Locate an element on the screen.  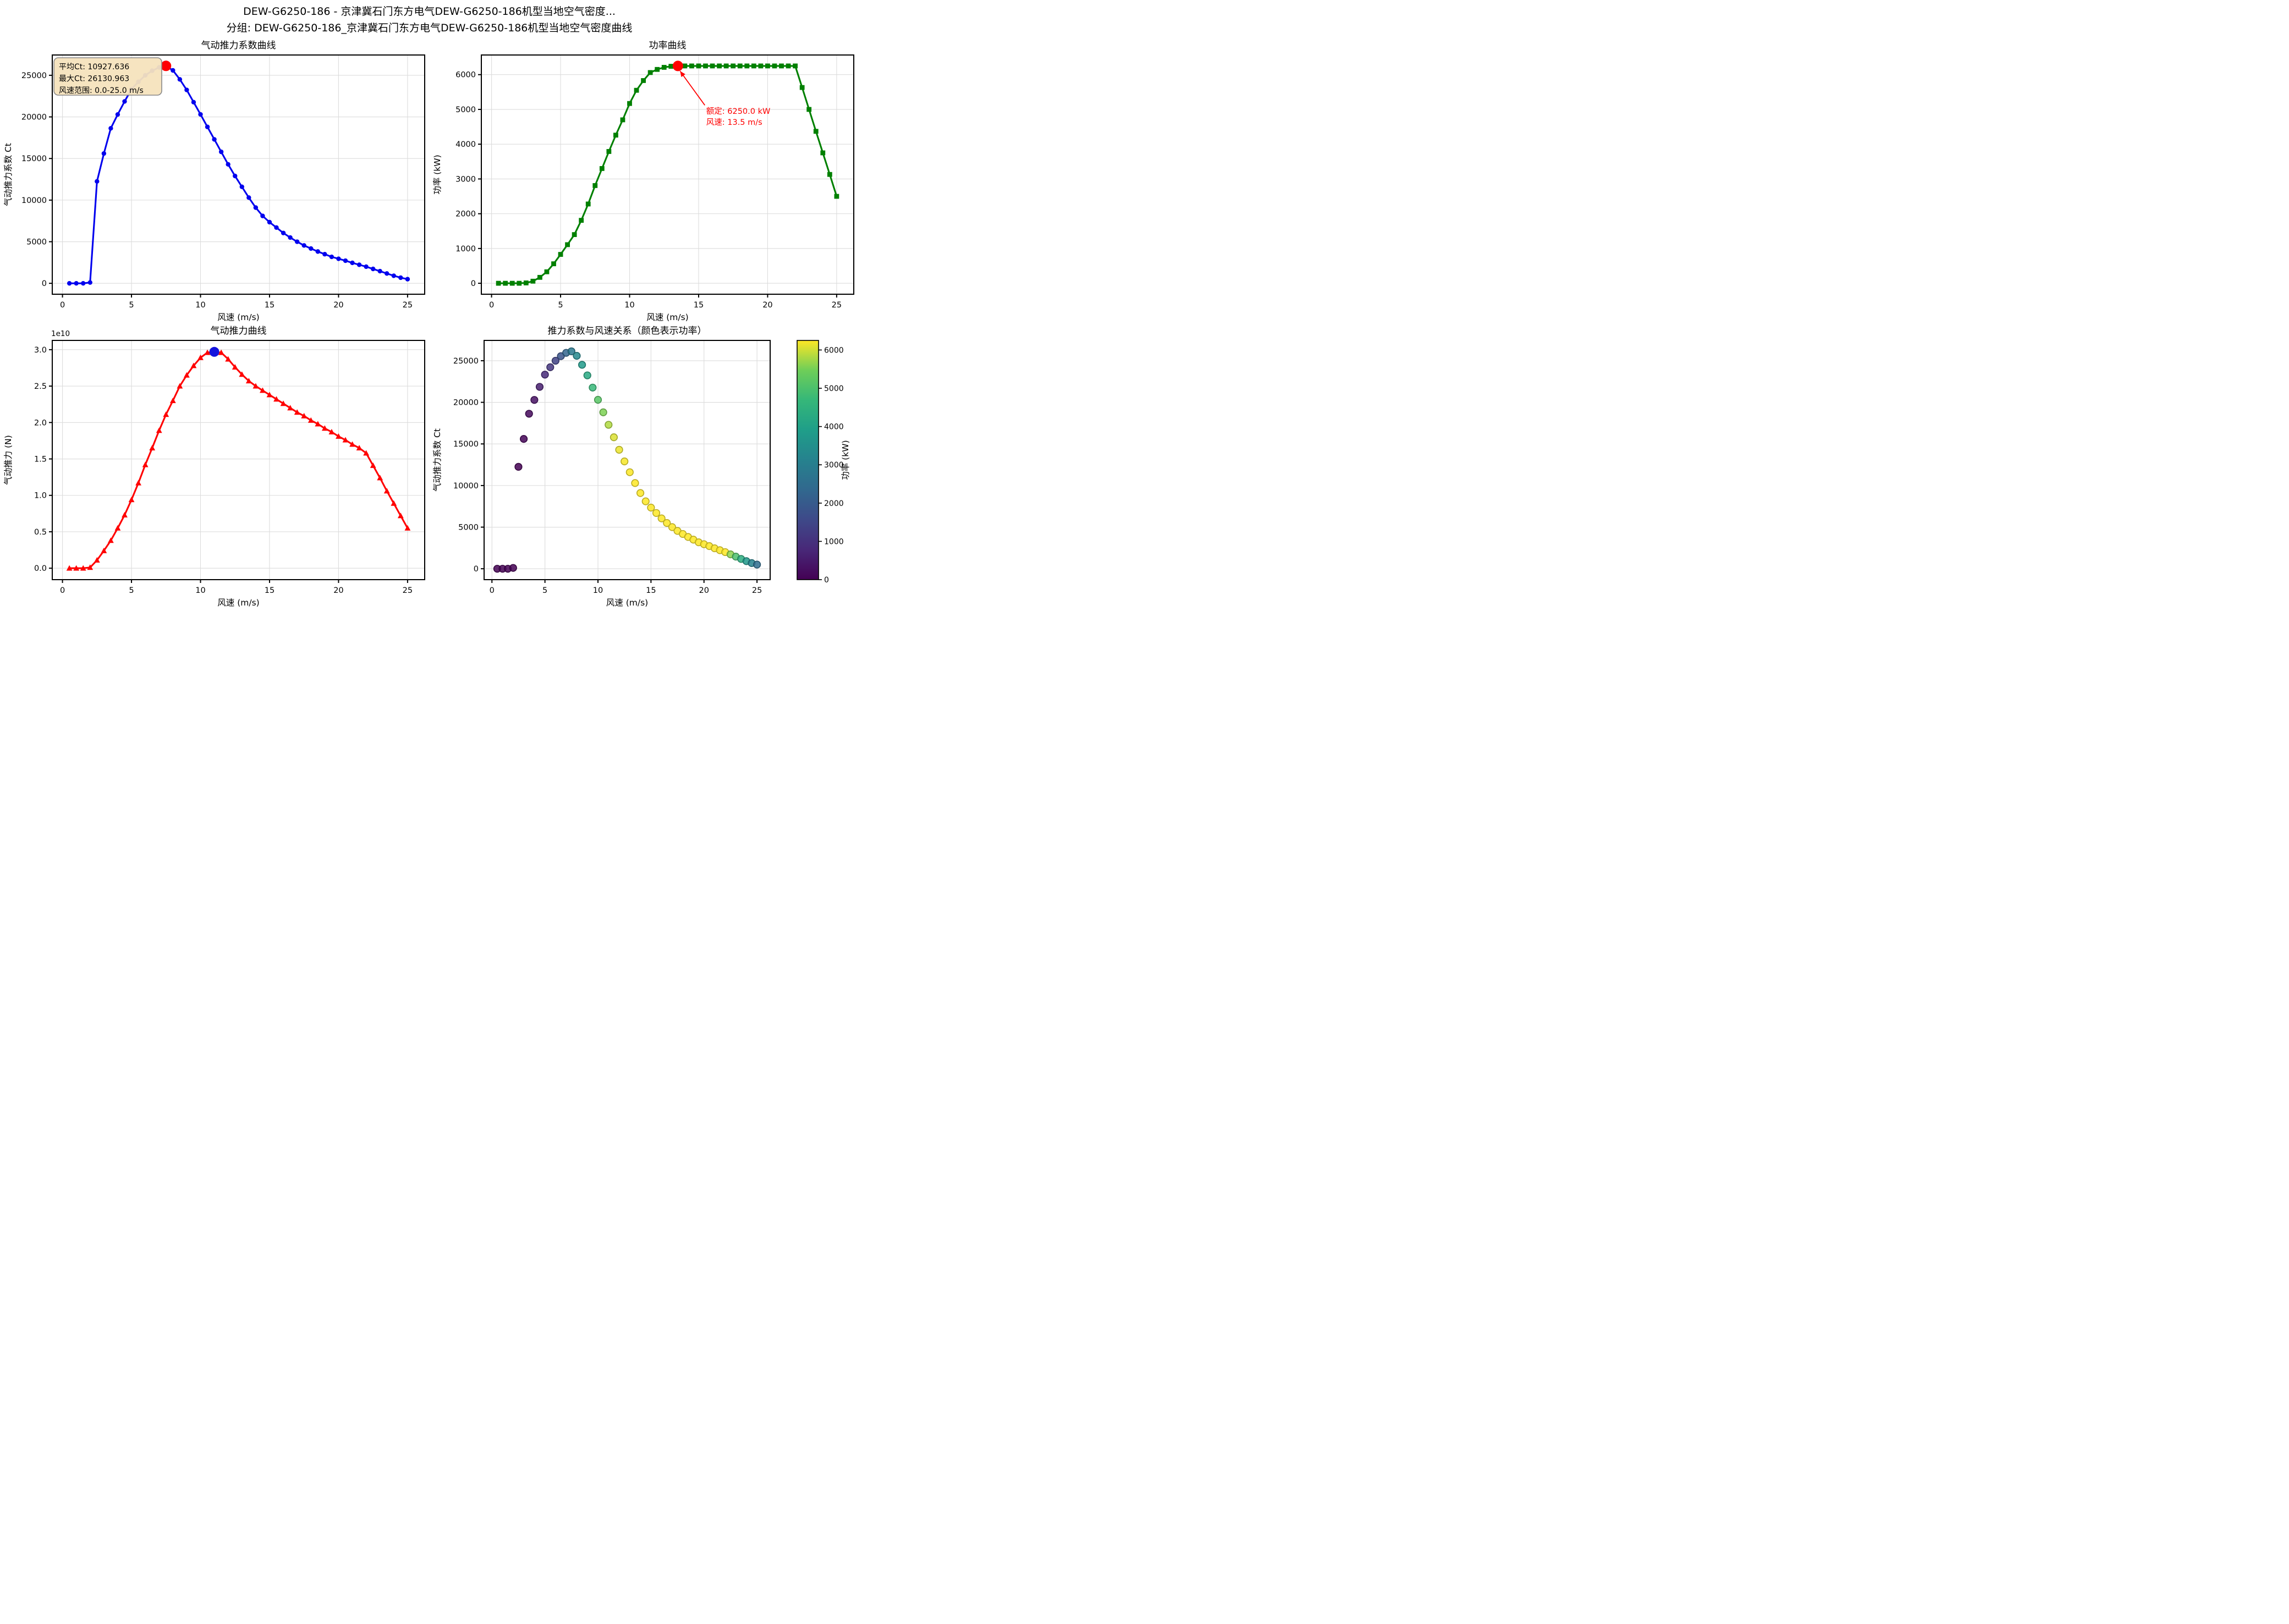
y-label: 功率 (kW) is located at coordinates (437, 174).